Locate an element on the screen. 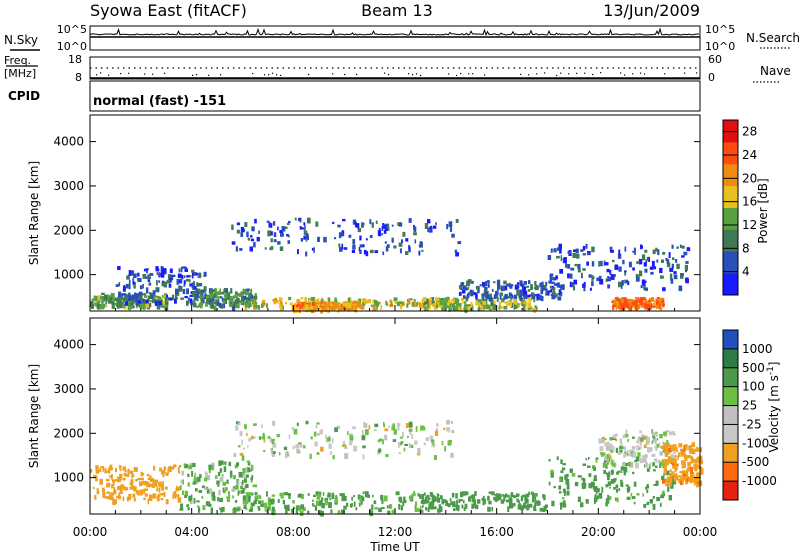 The width and height of the screenshot is (800, 554). velocity-data is located at coordinates (397, 468).